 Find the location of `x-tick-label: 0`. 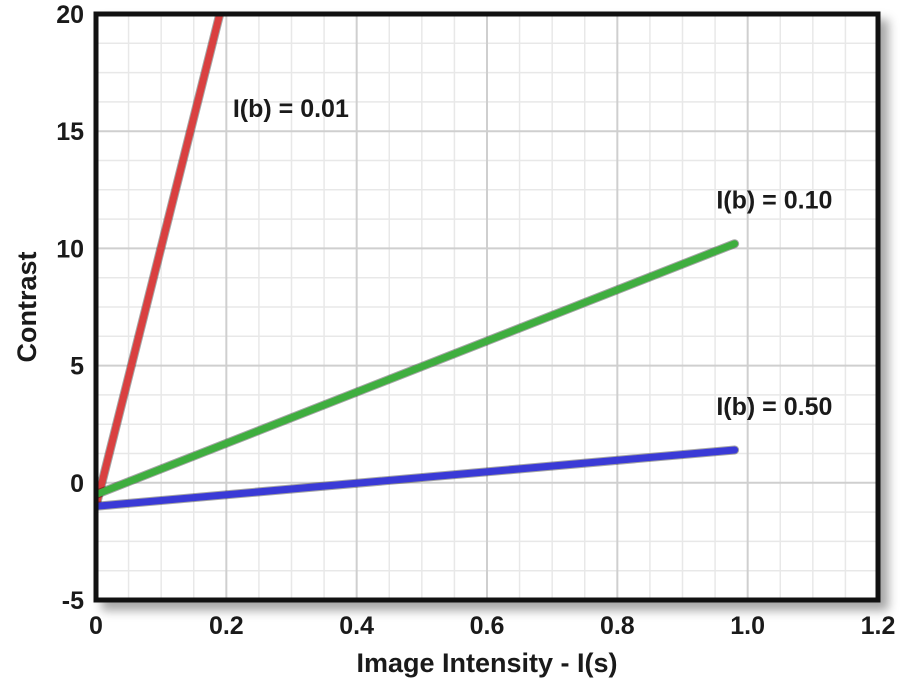

x-tick-label: 0 is located at coordinates (96, 626).